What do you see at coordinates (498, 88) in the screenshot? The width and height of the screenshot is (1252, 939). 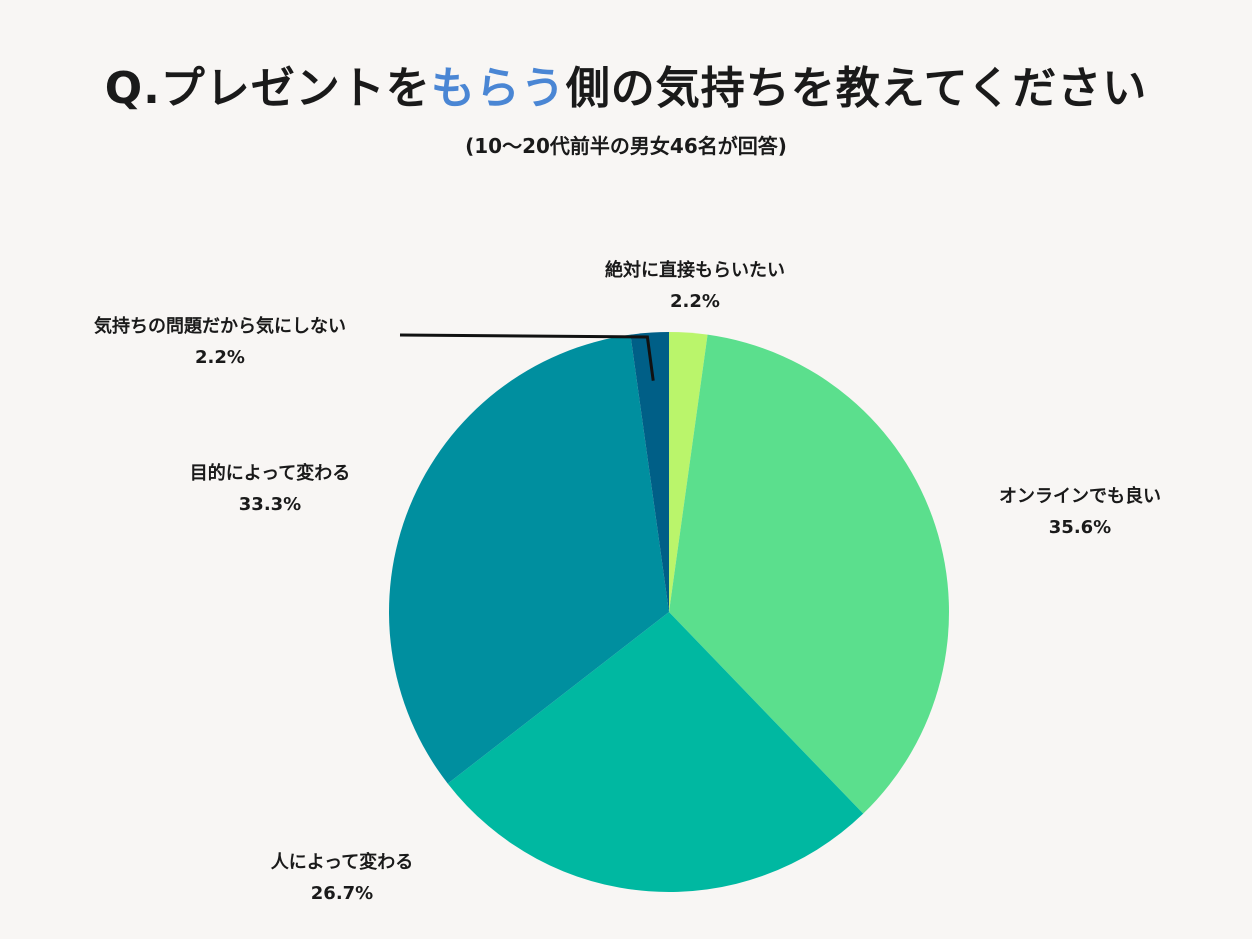 I see `title-highlight: もらう` at bounding box center [498, 88].